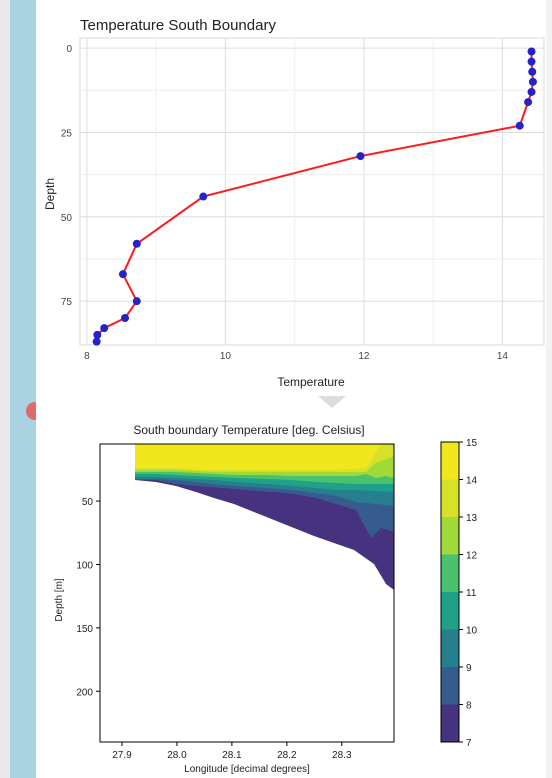 The image size is (552, 778). What do you see at coordinates (311, 382) in the screenshot?
I see `x-axis-label: Temperature` at bounding box center [311, 382].